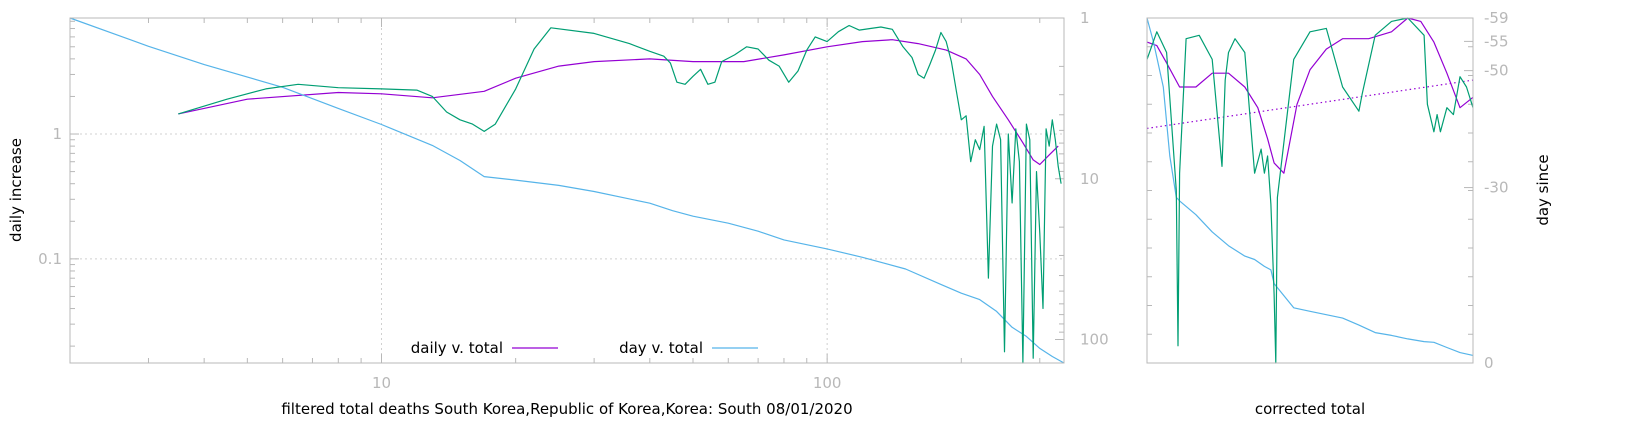  I want to click on right-x-axis-title: corrected total, so click(1310, 409).